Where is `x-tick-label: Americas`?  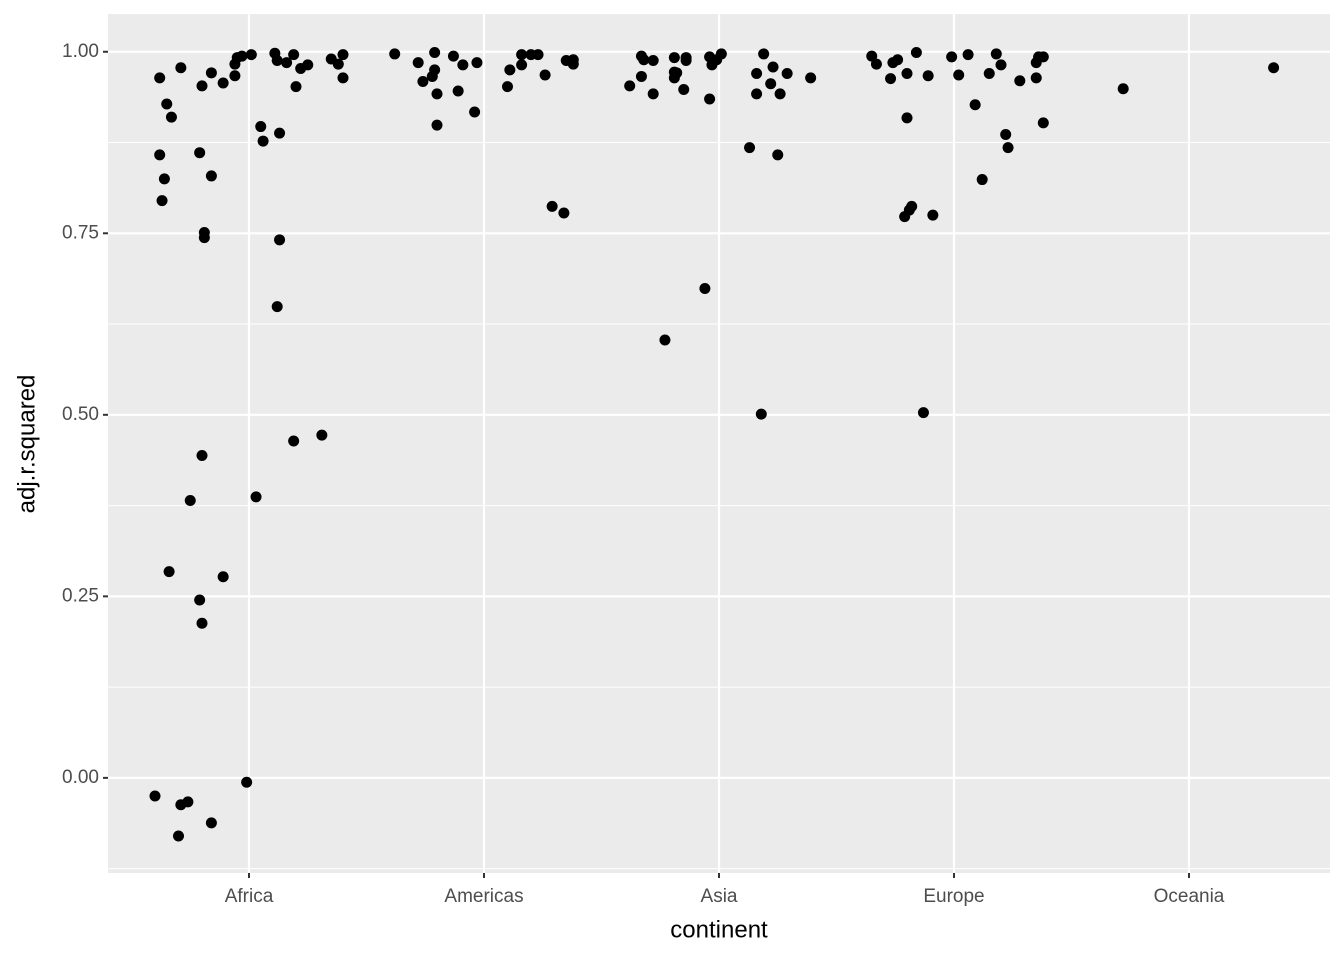
x-tick-label: Americas is located at coordinates (483, 896).